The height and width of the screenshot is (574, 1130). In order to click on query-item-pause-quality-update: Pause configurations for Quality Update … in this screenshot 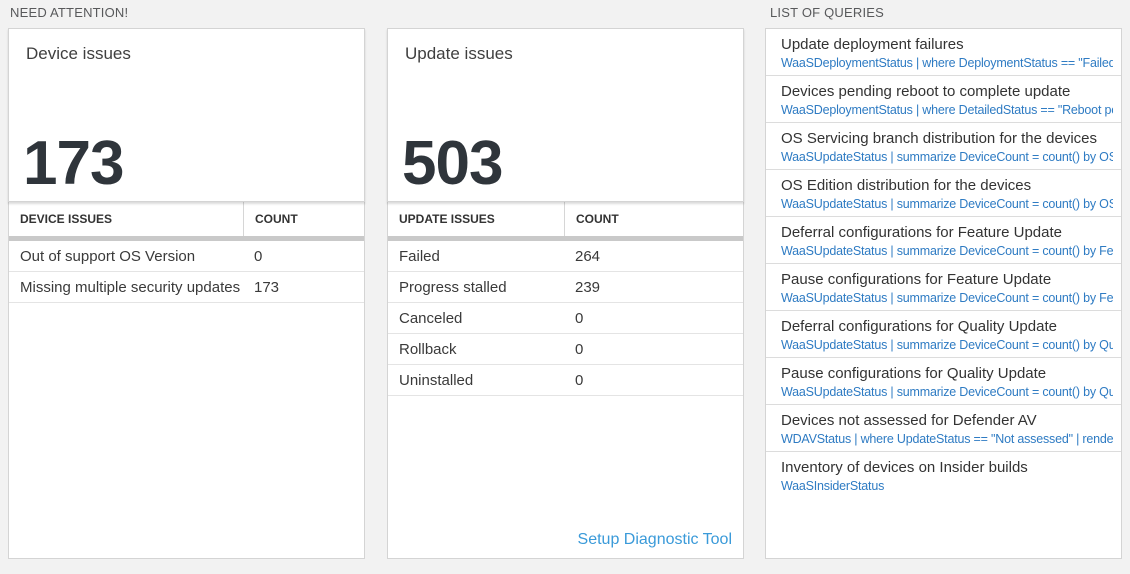, I will do `click(943, 381)`.